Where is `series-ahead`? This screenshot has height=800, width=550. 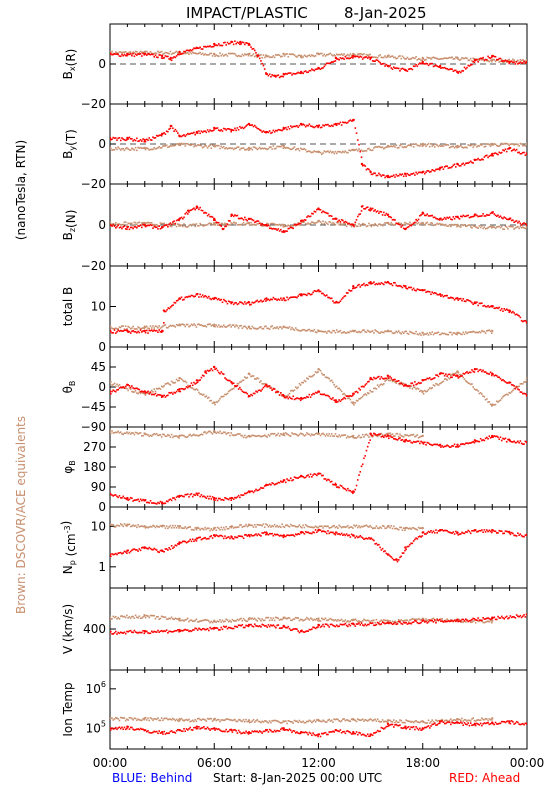
series-ahead is located at coordinates (318, 307).